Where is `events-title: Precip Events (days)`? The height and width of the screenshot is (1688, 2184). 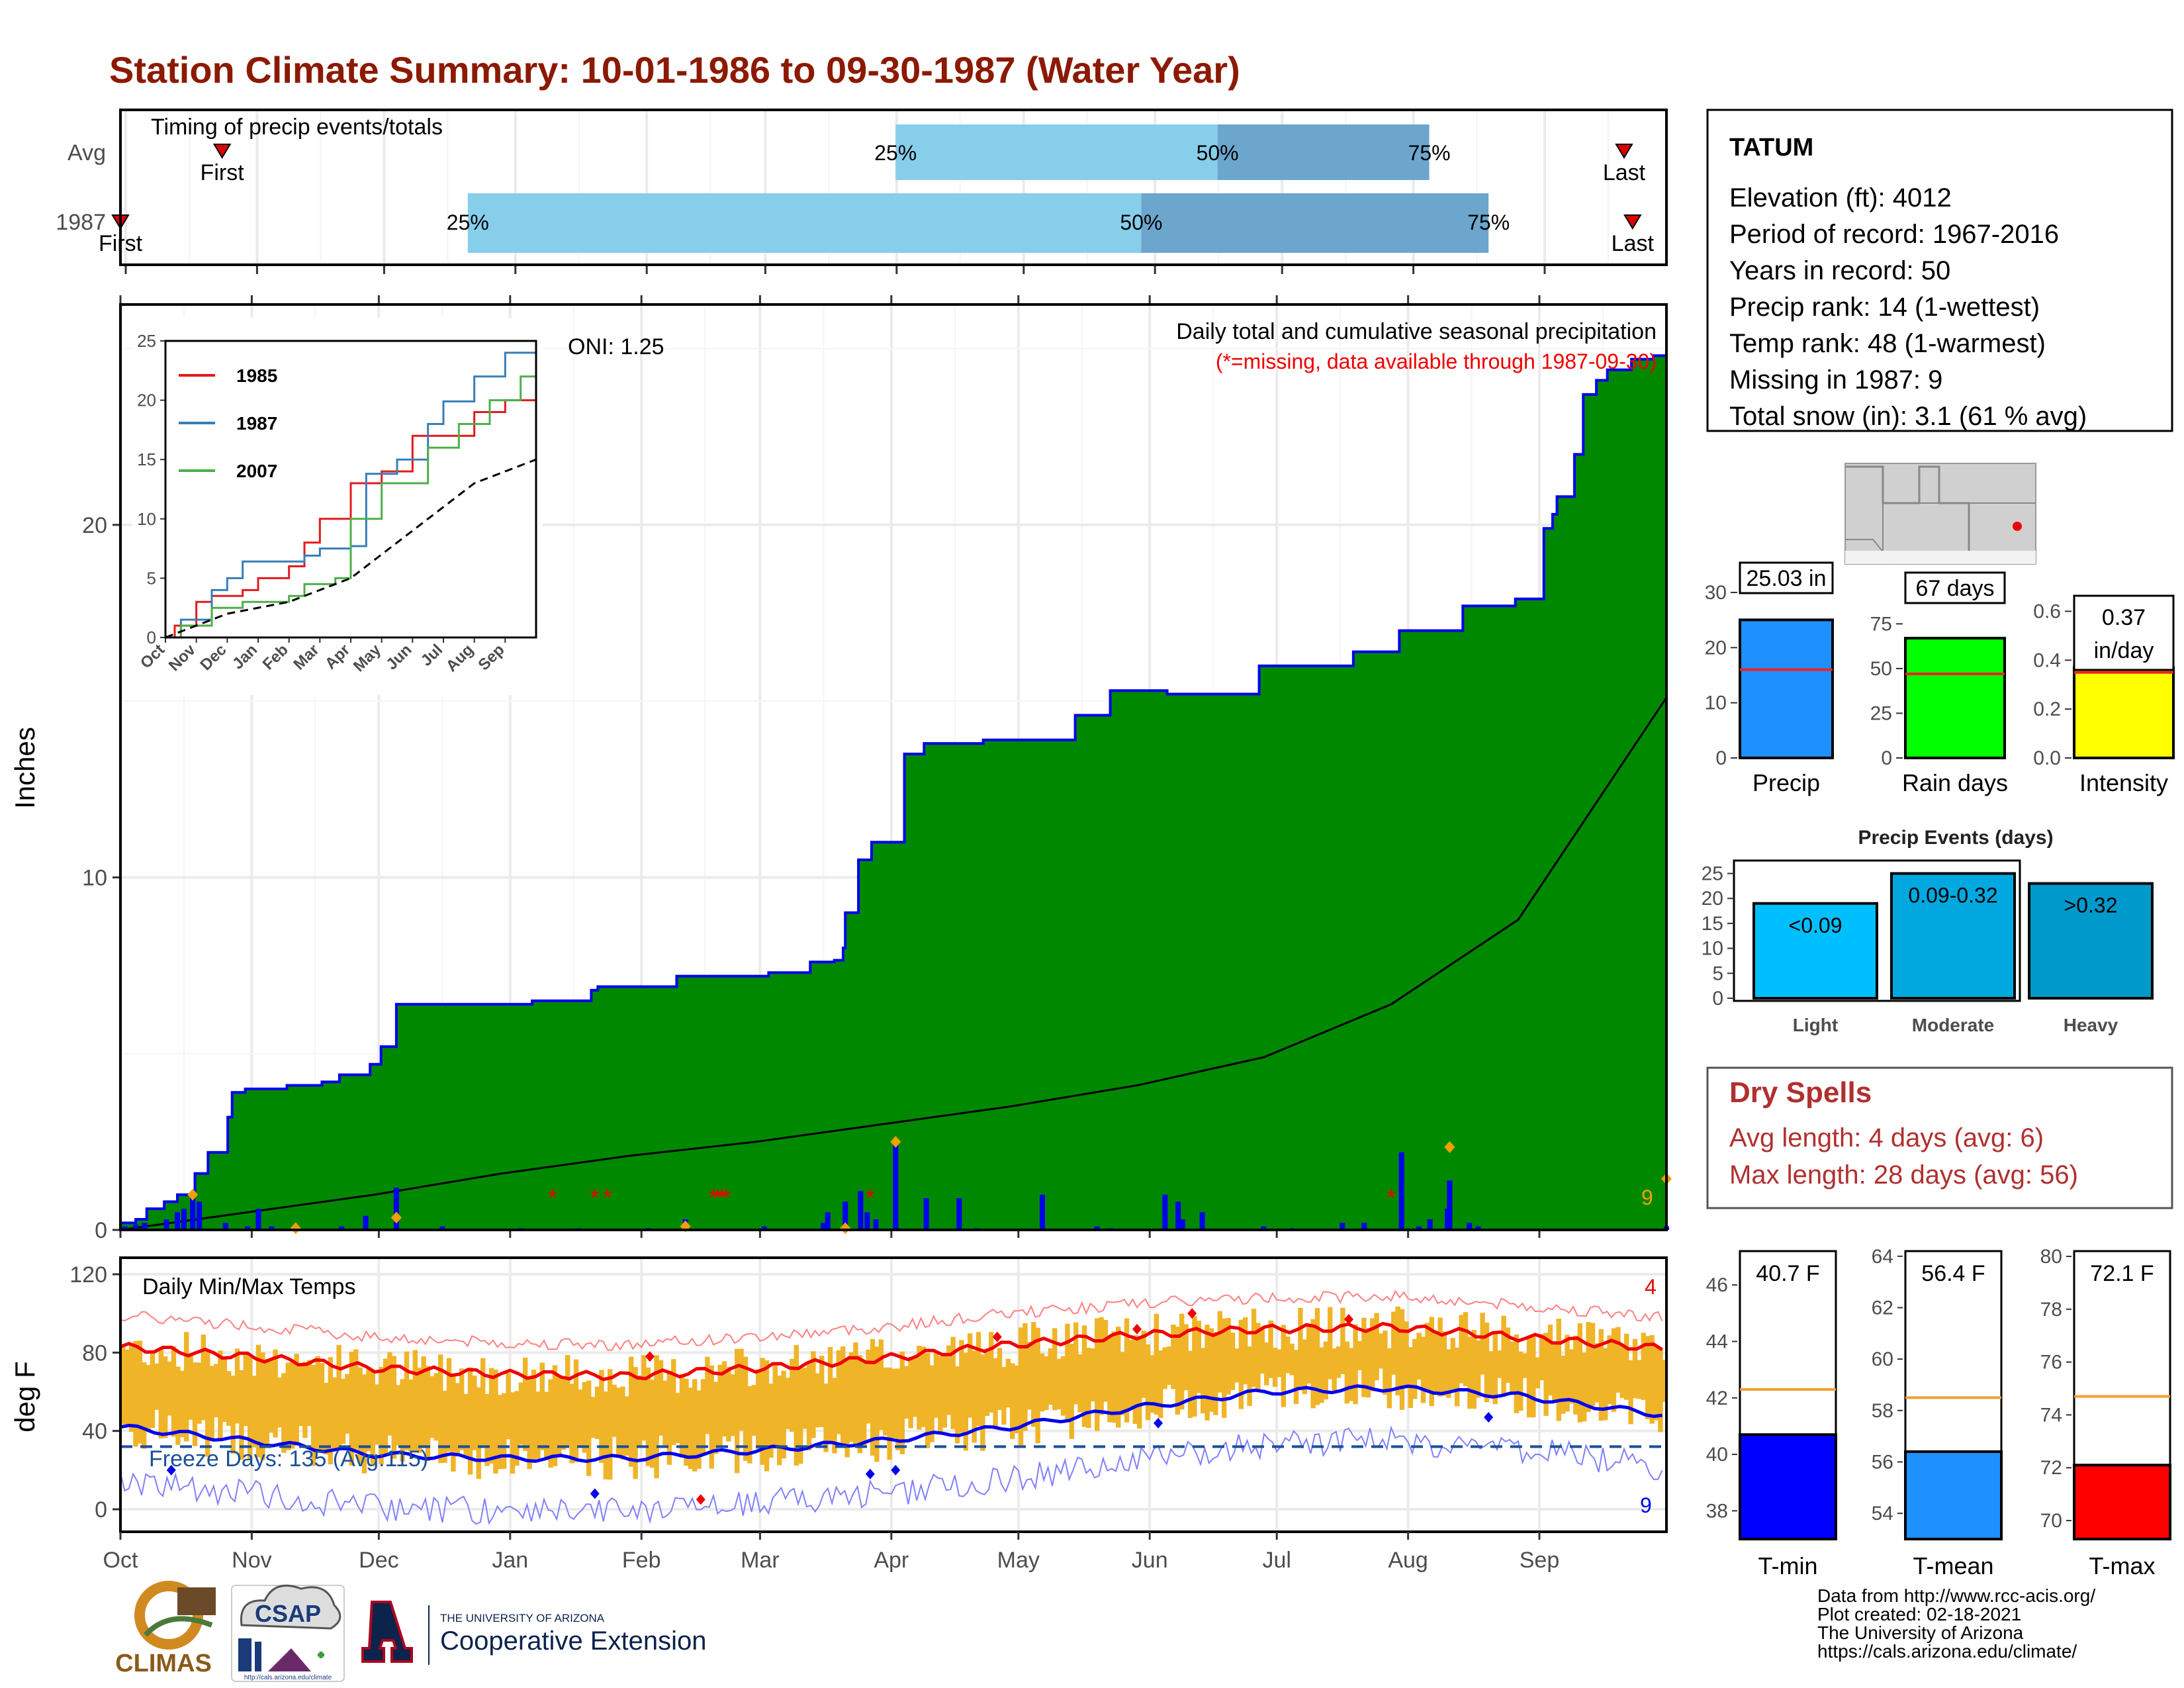 events-title: Precip Events (days) is located at coordinates (1955, 838).